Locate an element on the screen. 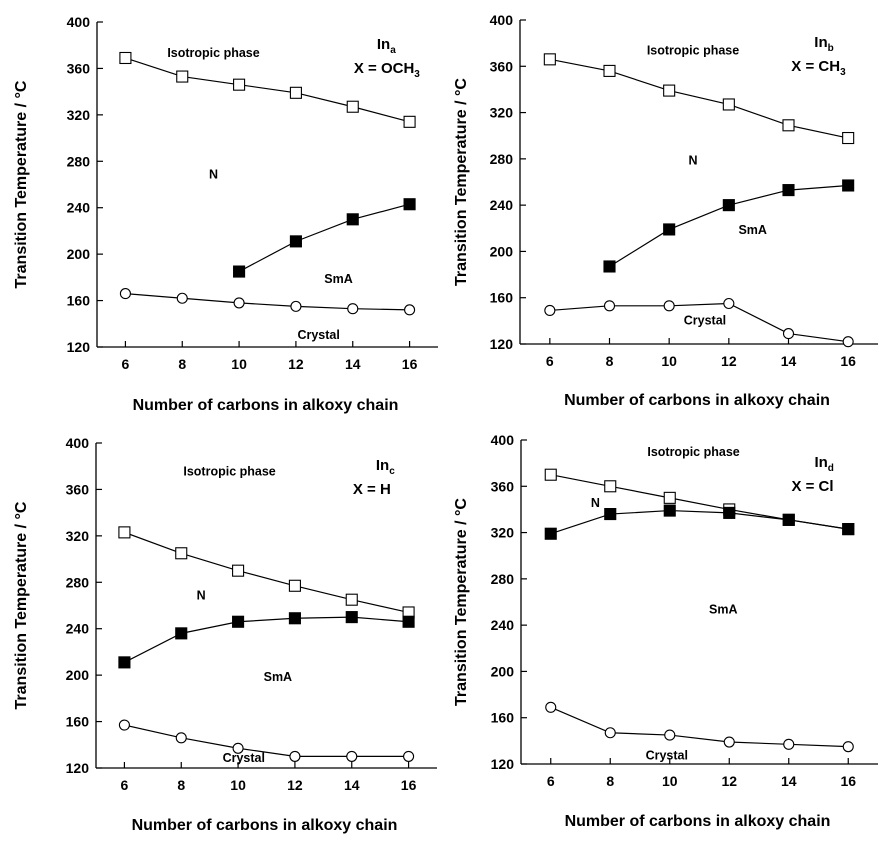 This screenshot has width=878, height=842. phase-label: N is located at coordinates (595, 503).